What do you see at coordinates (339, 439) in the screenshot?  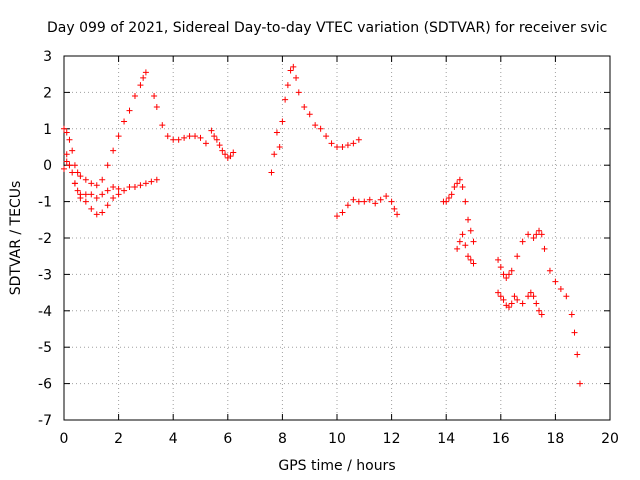 I see `x-tick-labels: 0 2 4 6 8 10 12 14 16 18 20` at bounding box center [339, 439].